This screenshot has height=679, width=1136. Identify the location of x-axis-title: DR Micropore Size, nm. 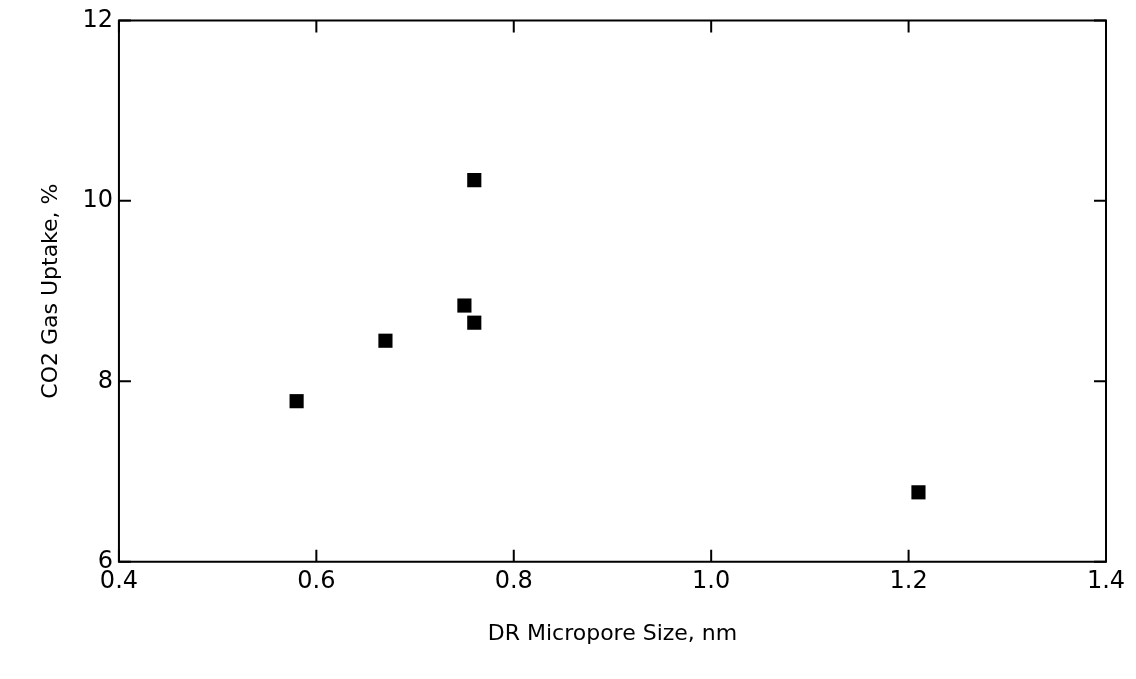
(612, 632).